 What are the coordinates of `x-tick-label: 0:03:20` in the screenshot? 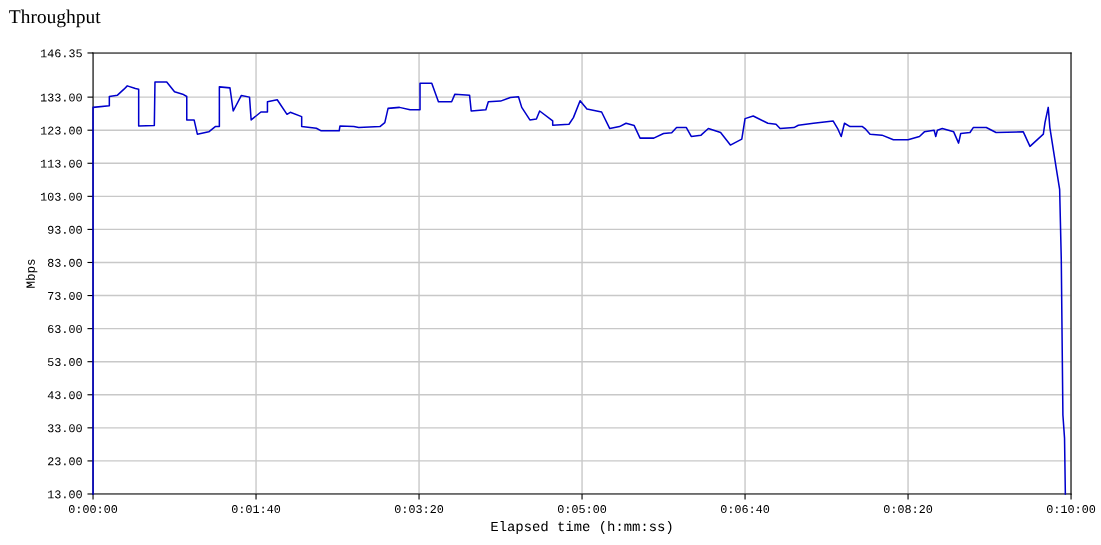 It's located at (419, 509).